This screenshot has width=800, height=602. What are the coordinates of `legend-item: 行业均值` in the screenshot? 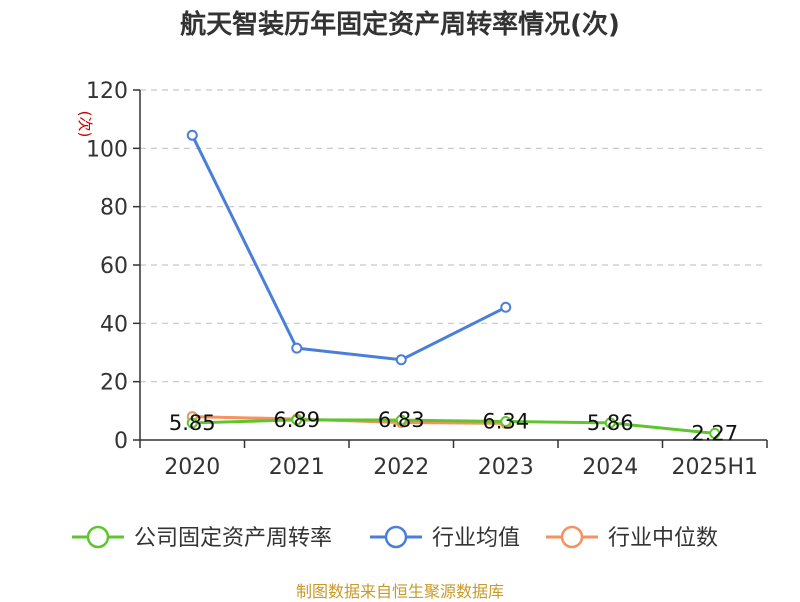 It's located at (445, 538).